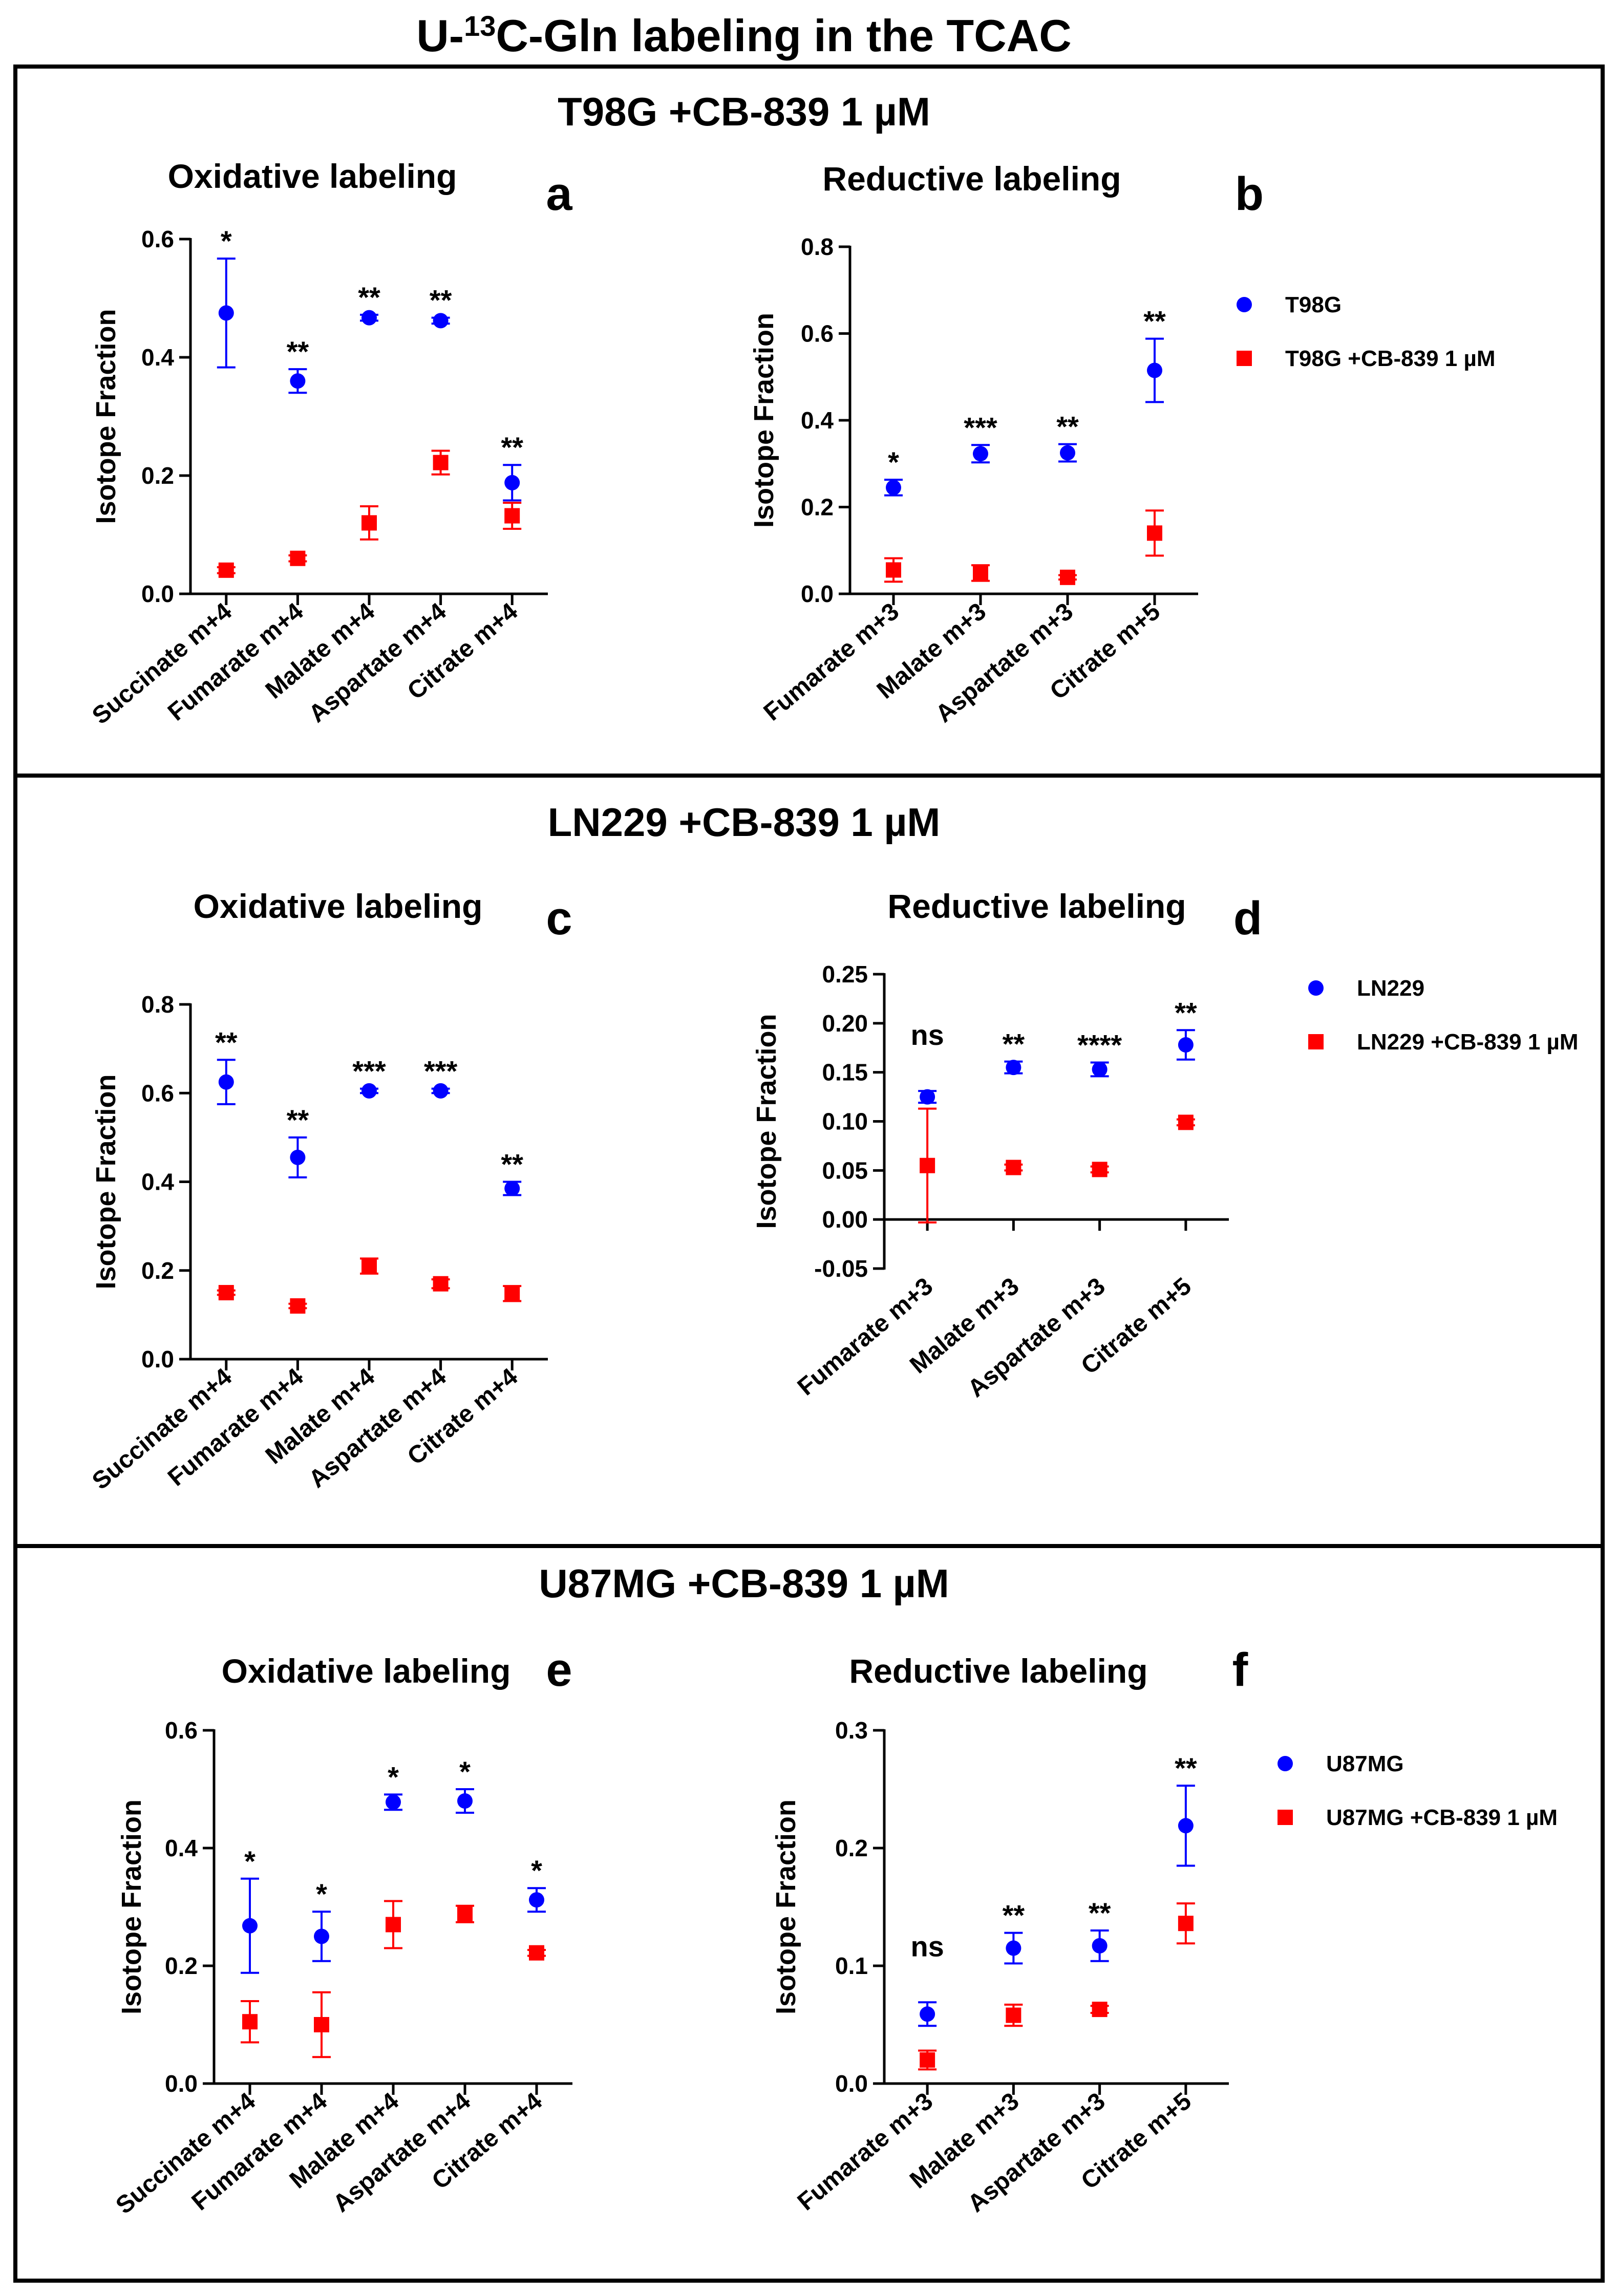 The width and height of the screenshot is (1618, 2296). Describe the element at coordinates (1443, 1015) in the screenshot. I see `legend: LN229 LN229 +CB-839 1 µM` at that location.